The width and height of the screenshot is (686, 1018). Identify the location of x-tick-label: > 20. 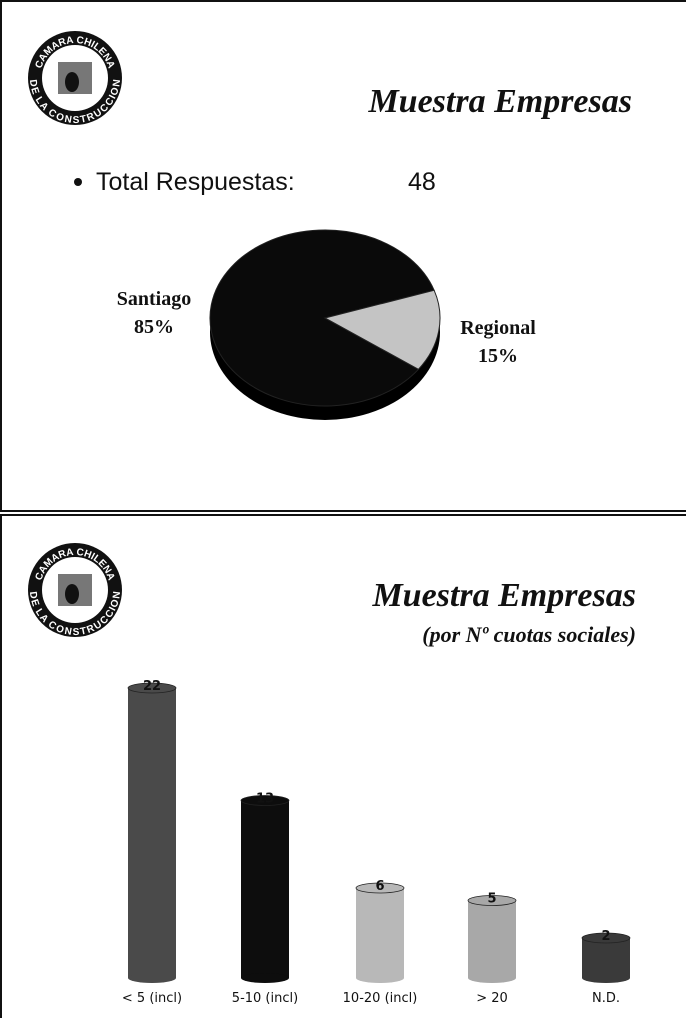
(492, 998).